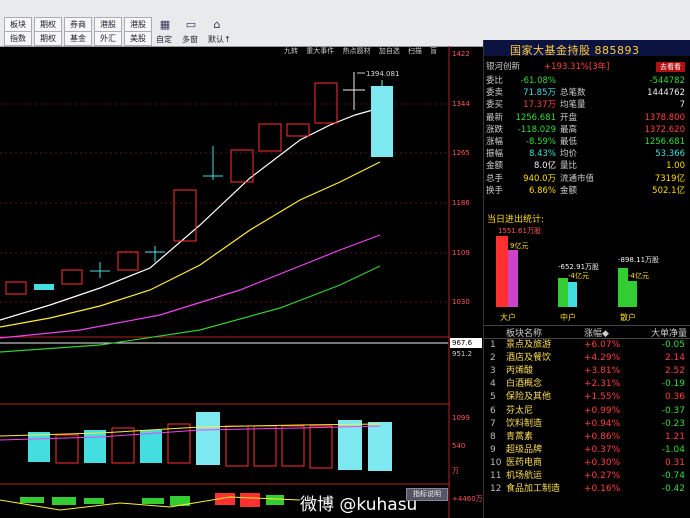 This screenshot has width=690, height=518. What do you see at coordinates (138, 24) in the screenshot?
I see `toolbar-btn-hk2: 港股` at bounding box center [138, 24].